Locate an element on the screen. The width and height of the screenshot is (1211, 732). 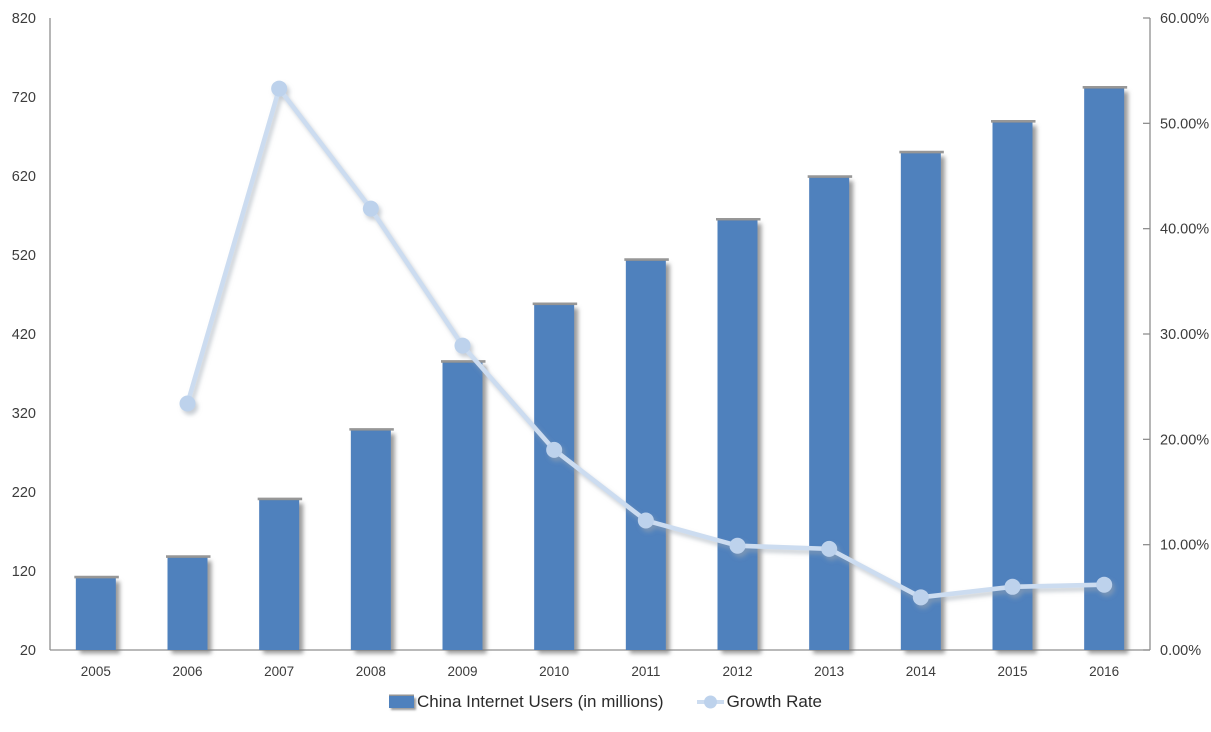
growth-rate-marker-2006 is located at coordinates (187, 403).